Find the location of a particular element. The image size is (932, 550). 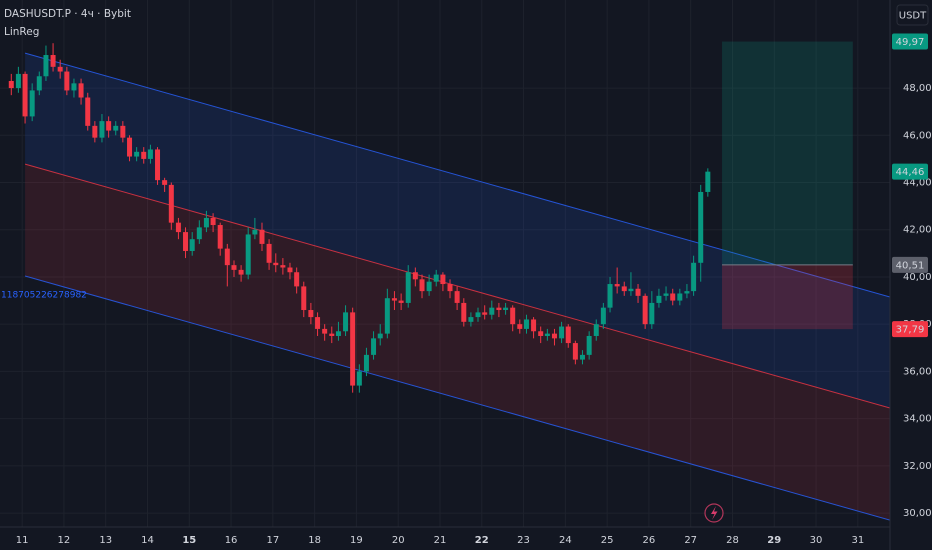

alert-icon is located at coordinates (714, 513).